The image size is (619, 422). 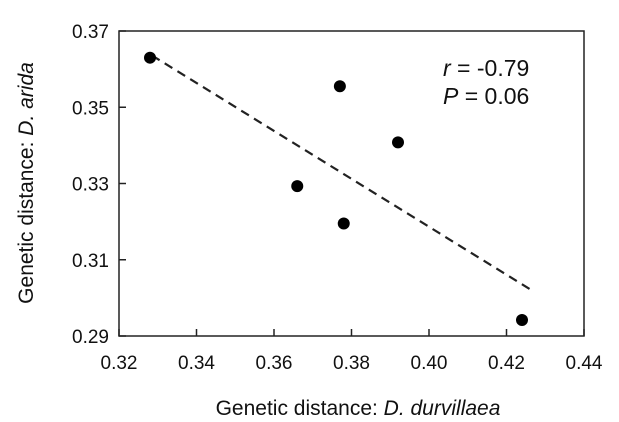 I want to click on x-tick-label: 0.32, so click(x=119, y=363).